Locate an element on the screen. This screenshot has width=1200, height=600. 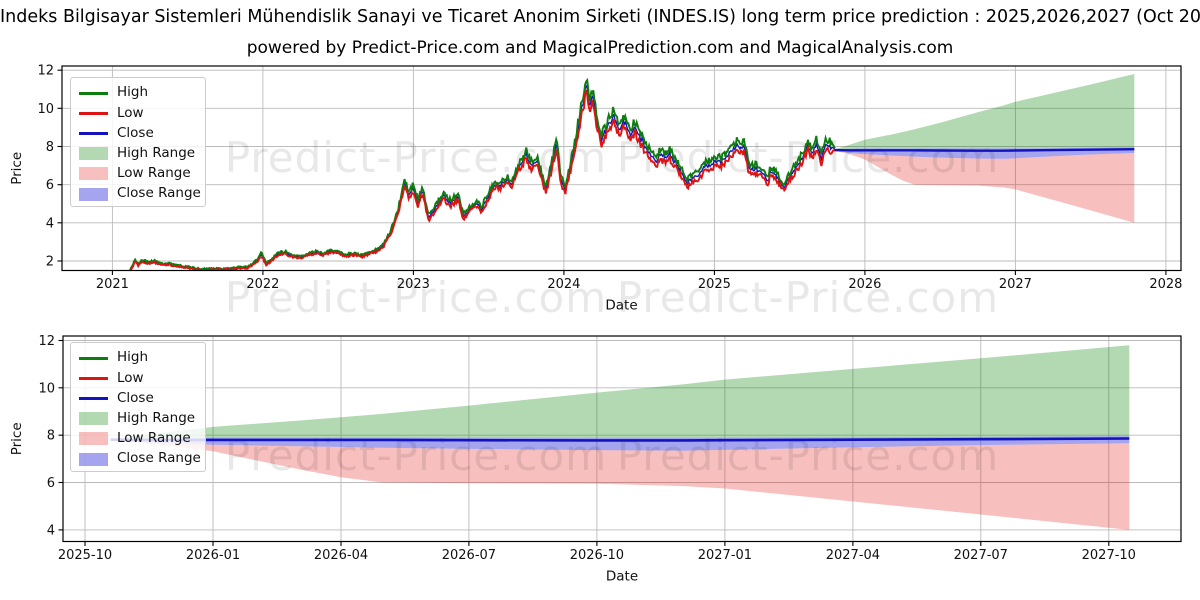
x-tick-label: 2027 is located at coordinates (1015, 284).